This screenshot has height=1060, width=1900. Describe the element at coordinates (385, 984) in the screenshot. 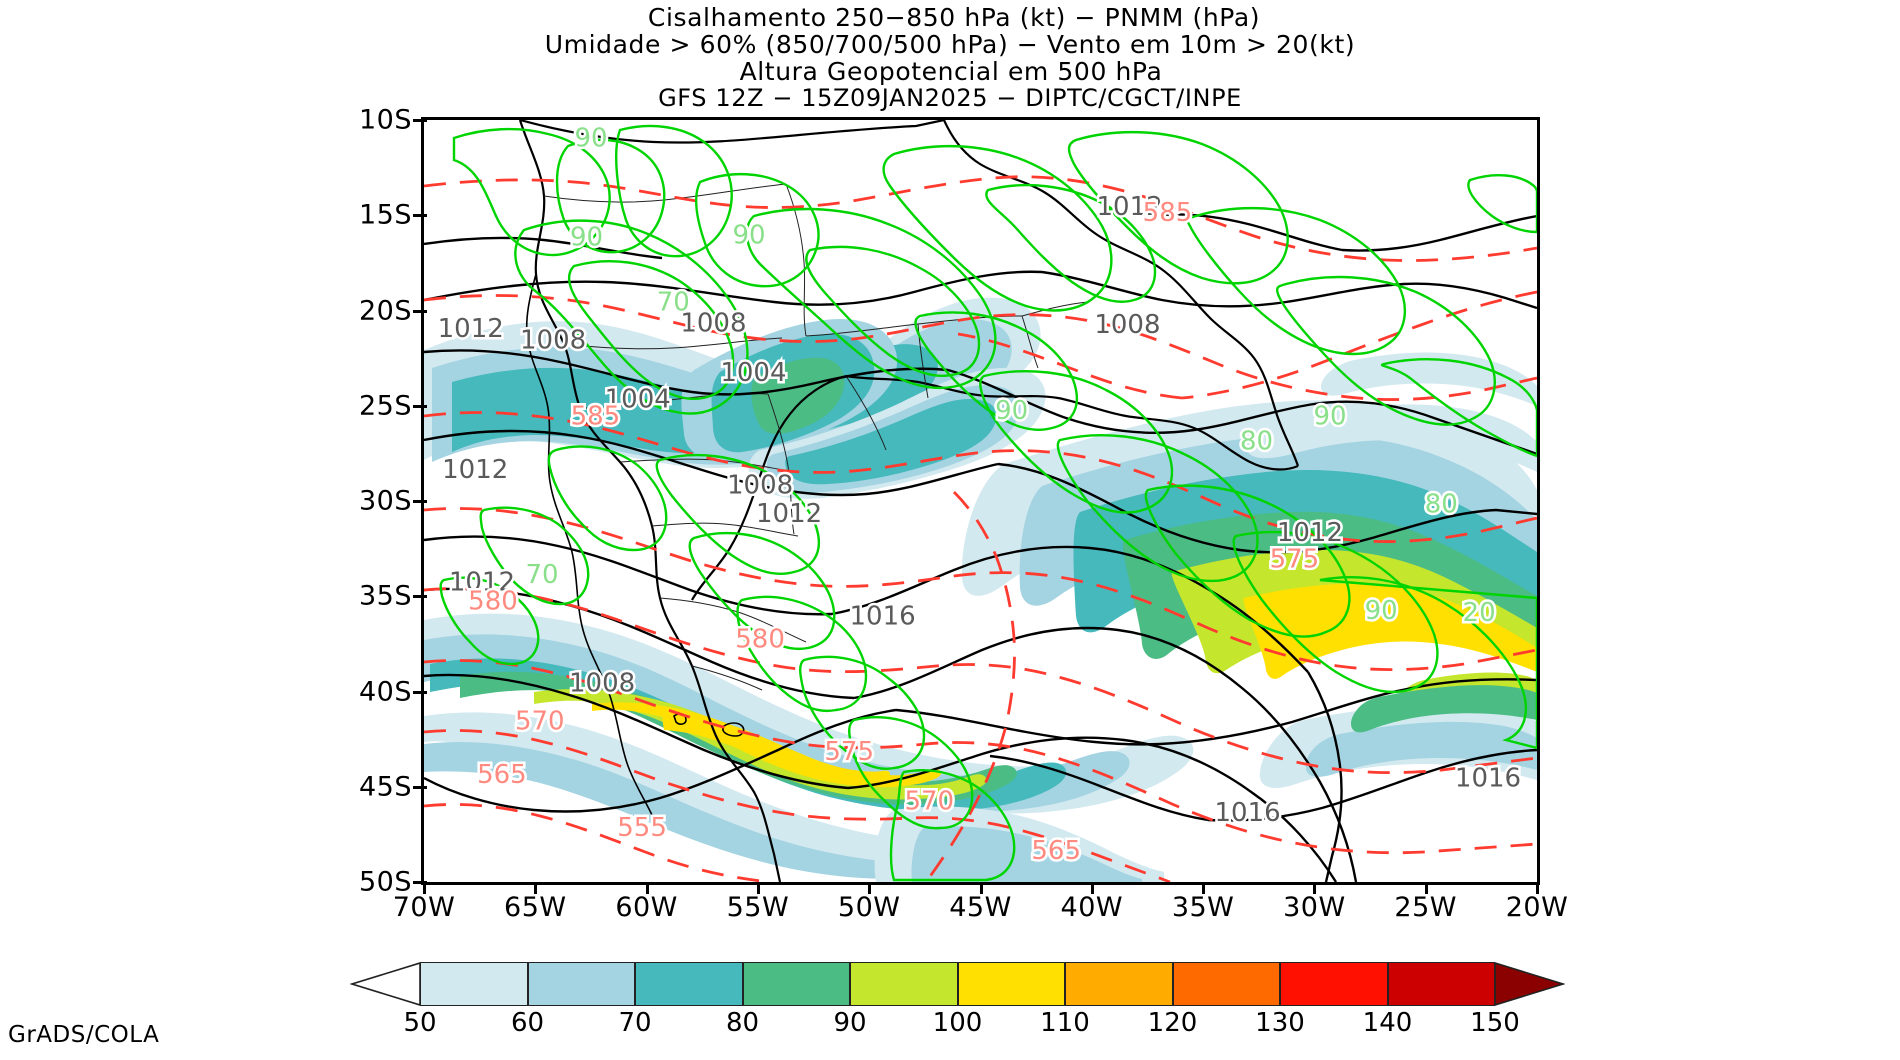

I see `colorbar-under-arrow` at that location.